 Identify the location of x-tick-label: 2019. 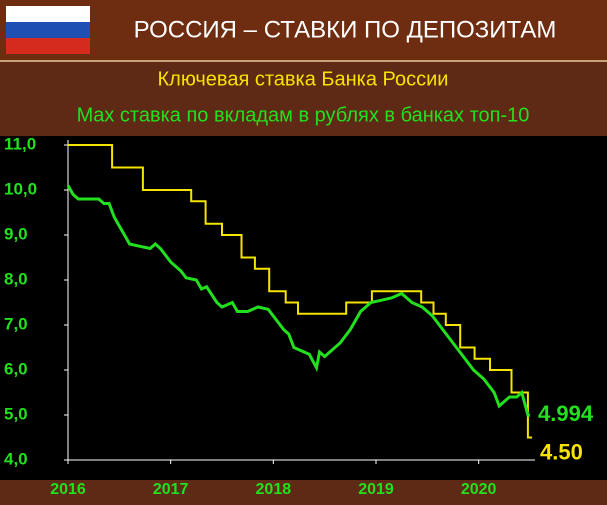
(376, 489).